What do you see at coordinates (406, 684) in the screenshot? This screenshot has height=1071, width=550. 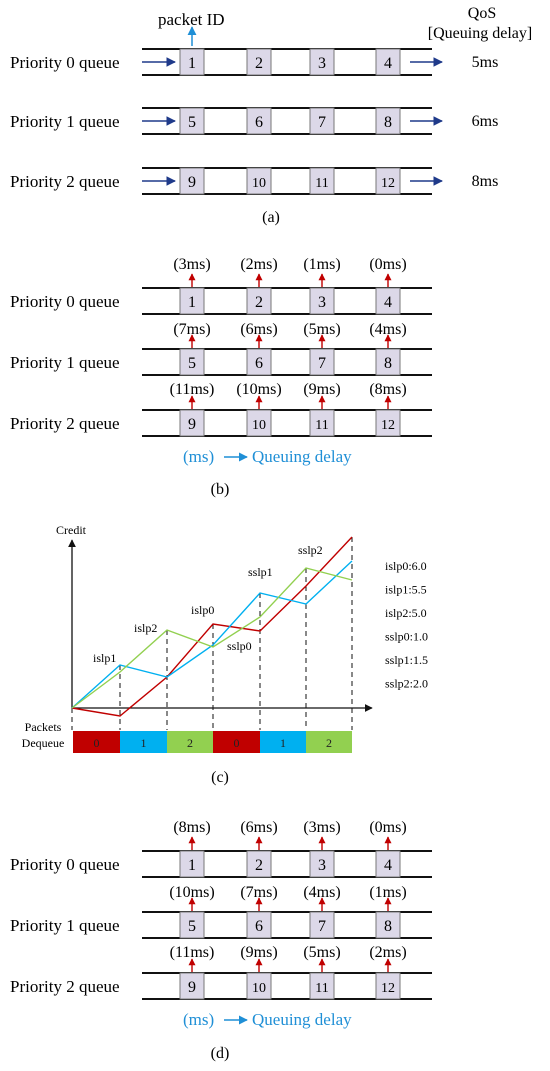 I see `parameter-entry: sslp2:2.0` at bounding box center [406, 684].